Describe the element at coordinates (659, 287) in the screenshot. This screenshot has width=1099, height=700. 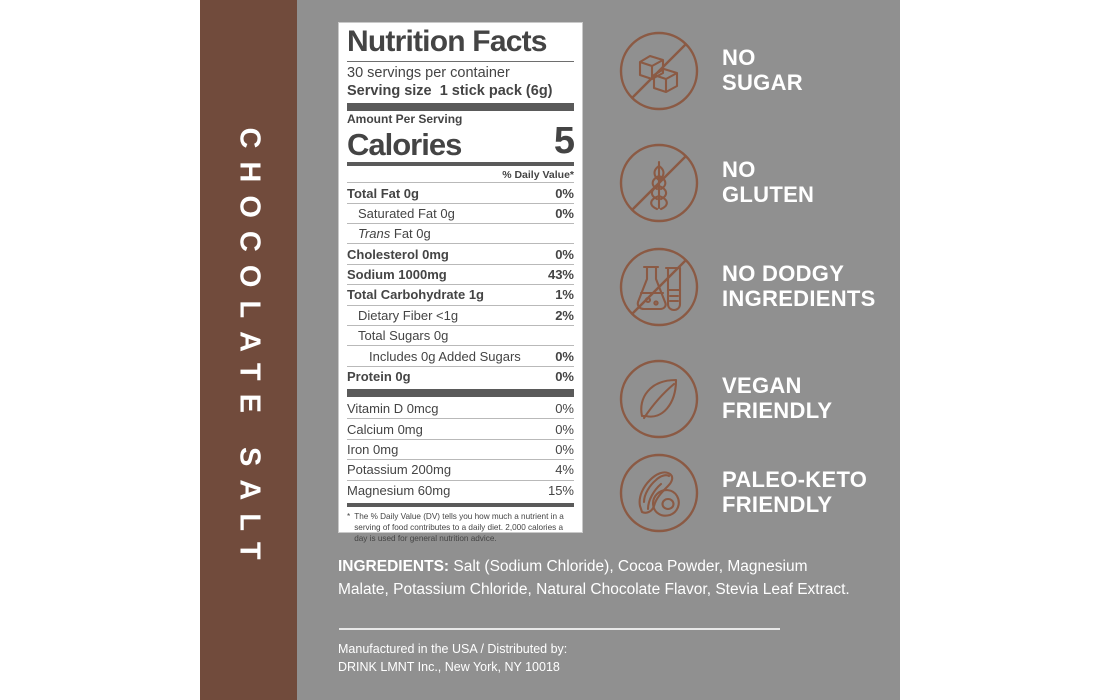
I see `no-dodgy-ingredients-icon` at that location.